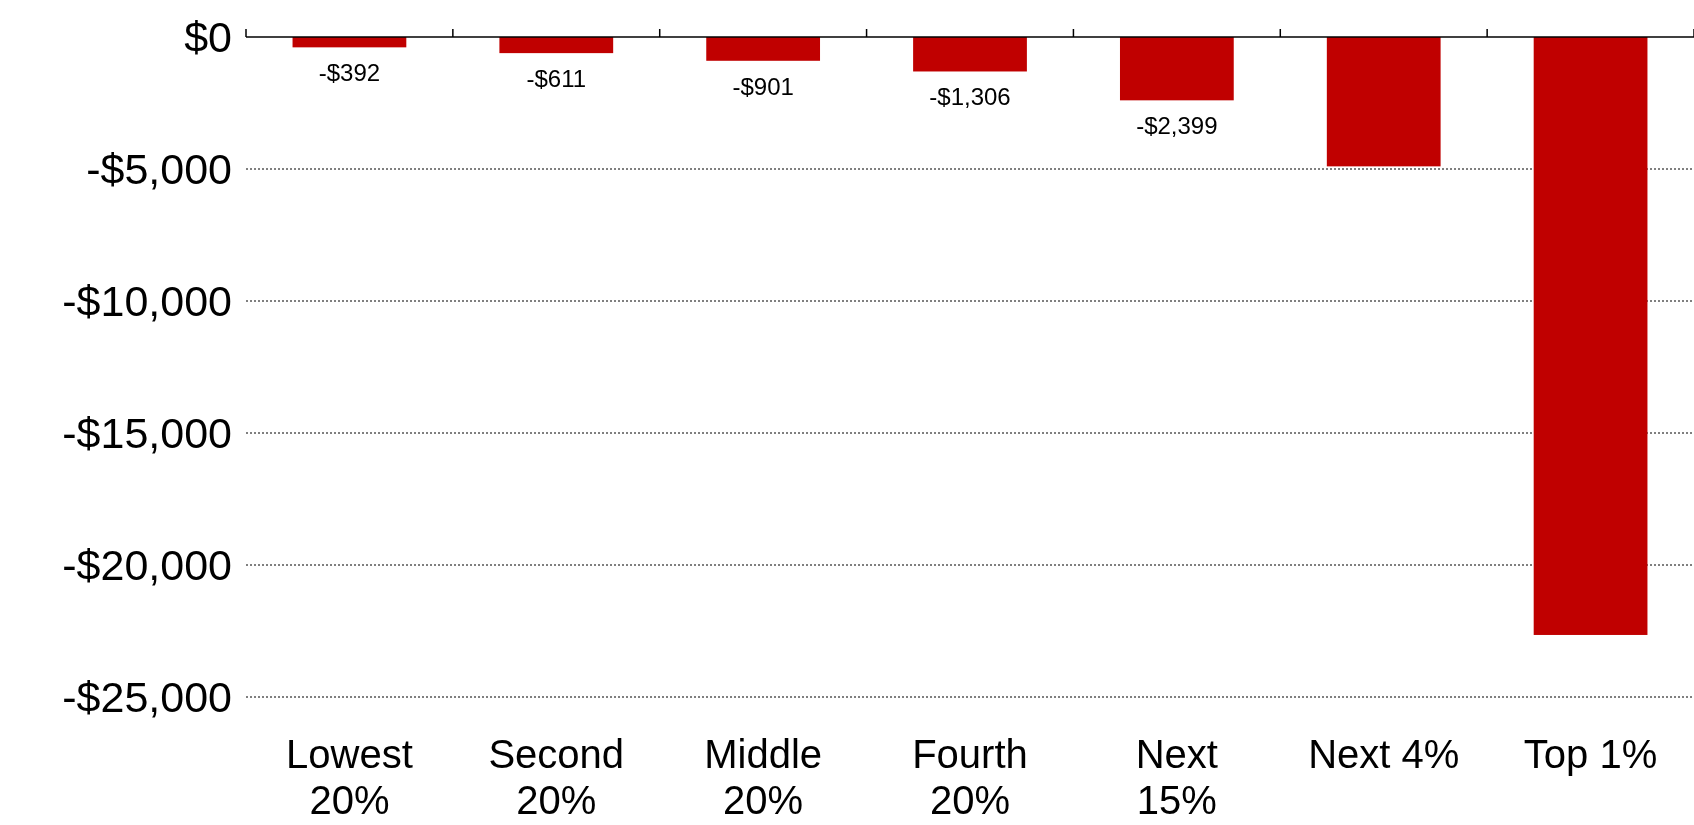  Describe the element at coordinates (1590, 754) in the screenshot. I see `x-tick-label: Top 1%` at that location.